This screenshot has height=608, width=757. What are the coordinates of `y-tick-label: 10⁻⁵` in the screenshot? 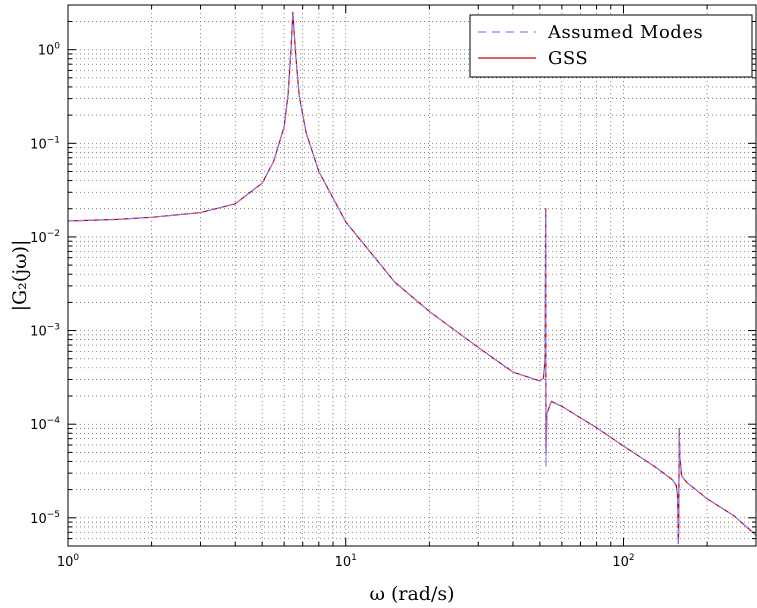 It's located at (45, 518).